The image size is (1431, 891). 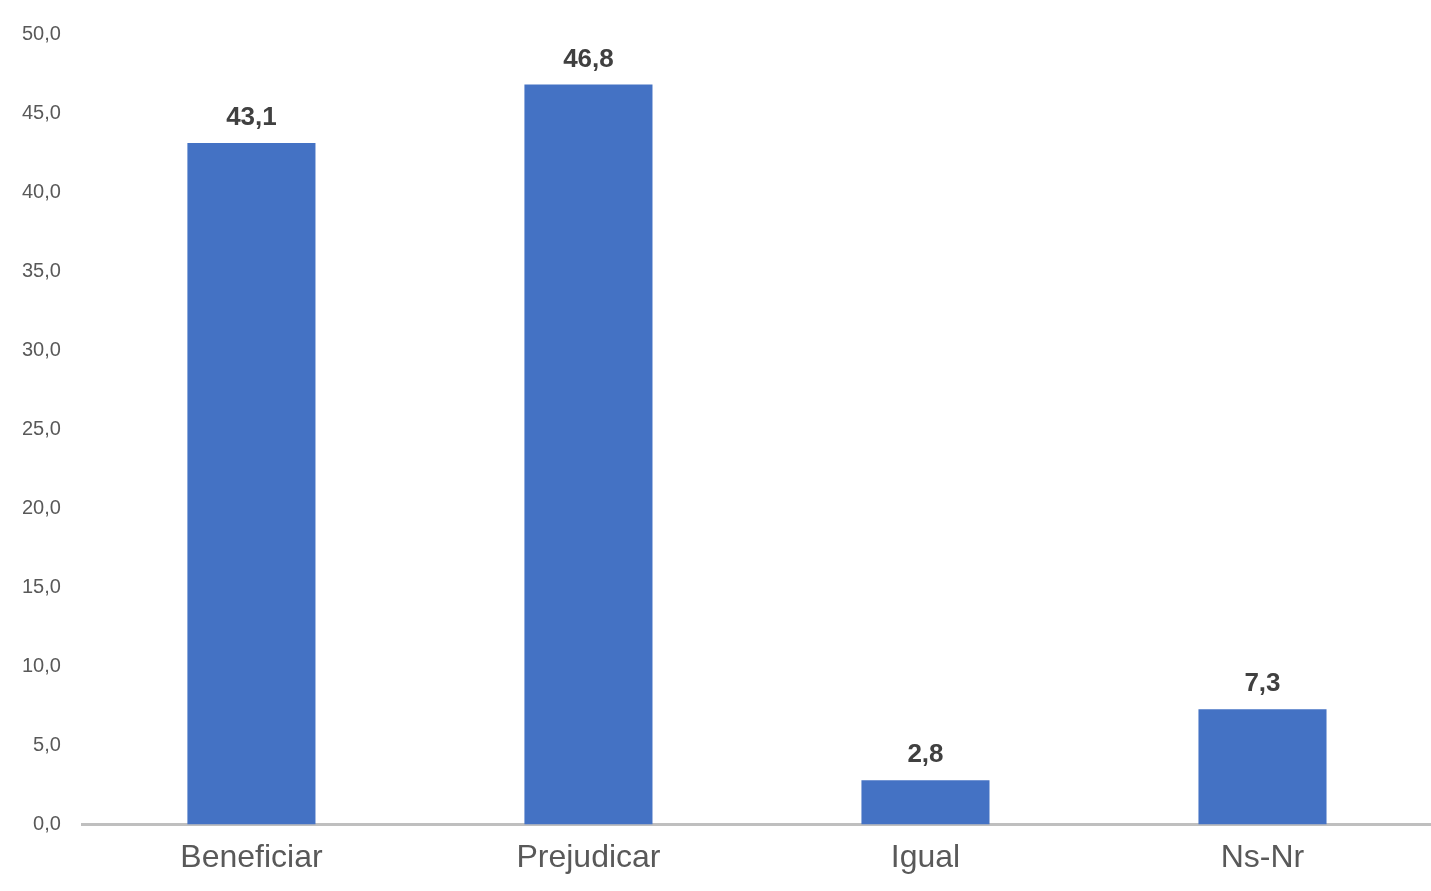 What do you see at coordinates (41, 111) in the screenshot?
I see `y-tick-label: 45,0` at bounding box center [41, 111].